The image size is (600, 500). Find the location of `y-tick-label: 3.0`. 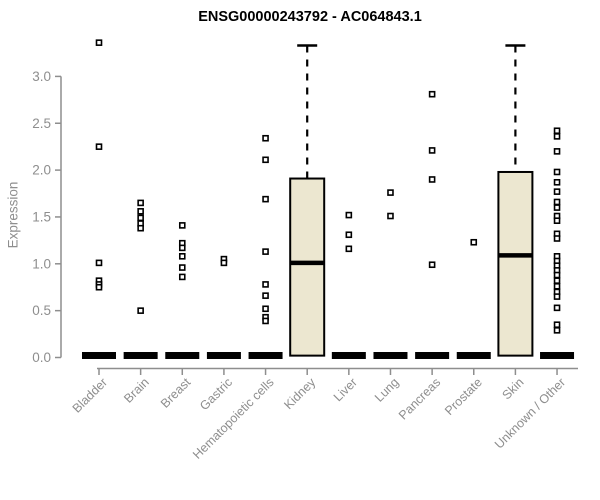

y-tick-label: 3.0 is located at coordinates (41, 76).